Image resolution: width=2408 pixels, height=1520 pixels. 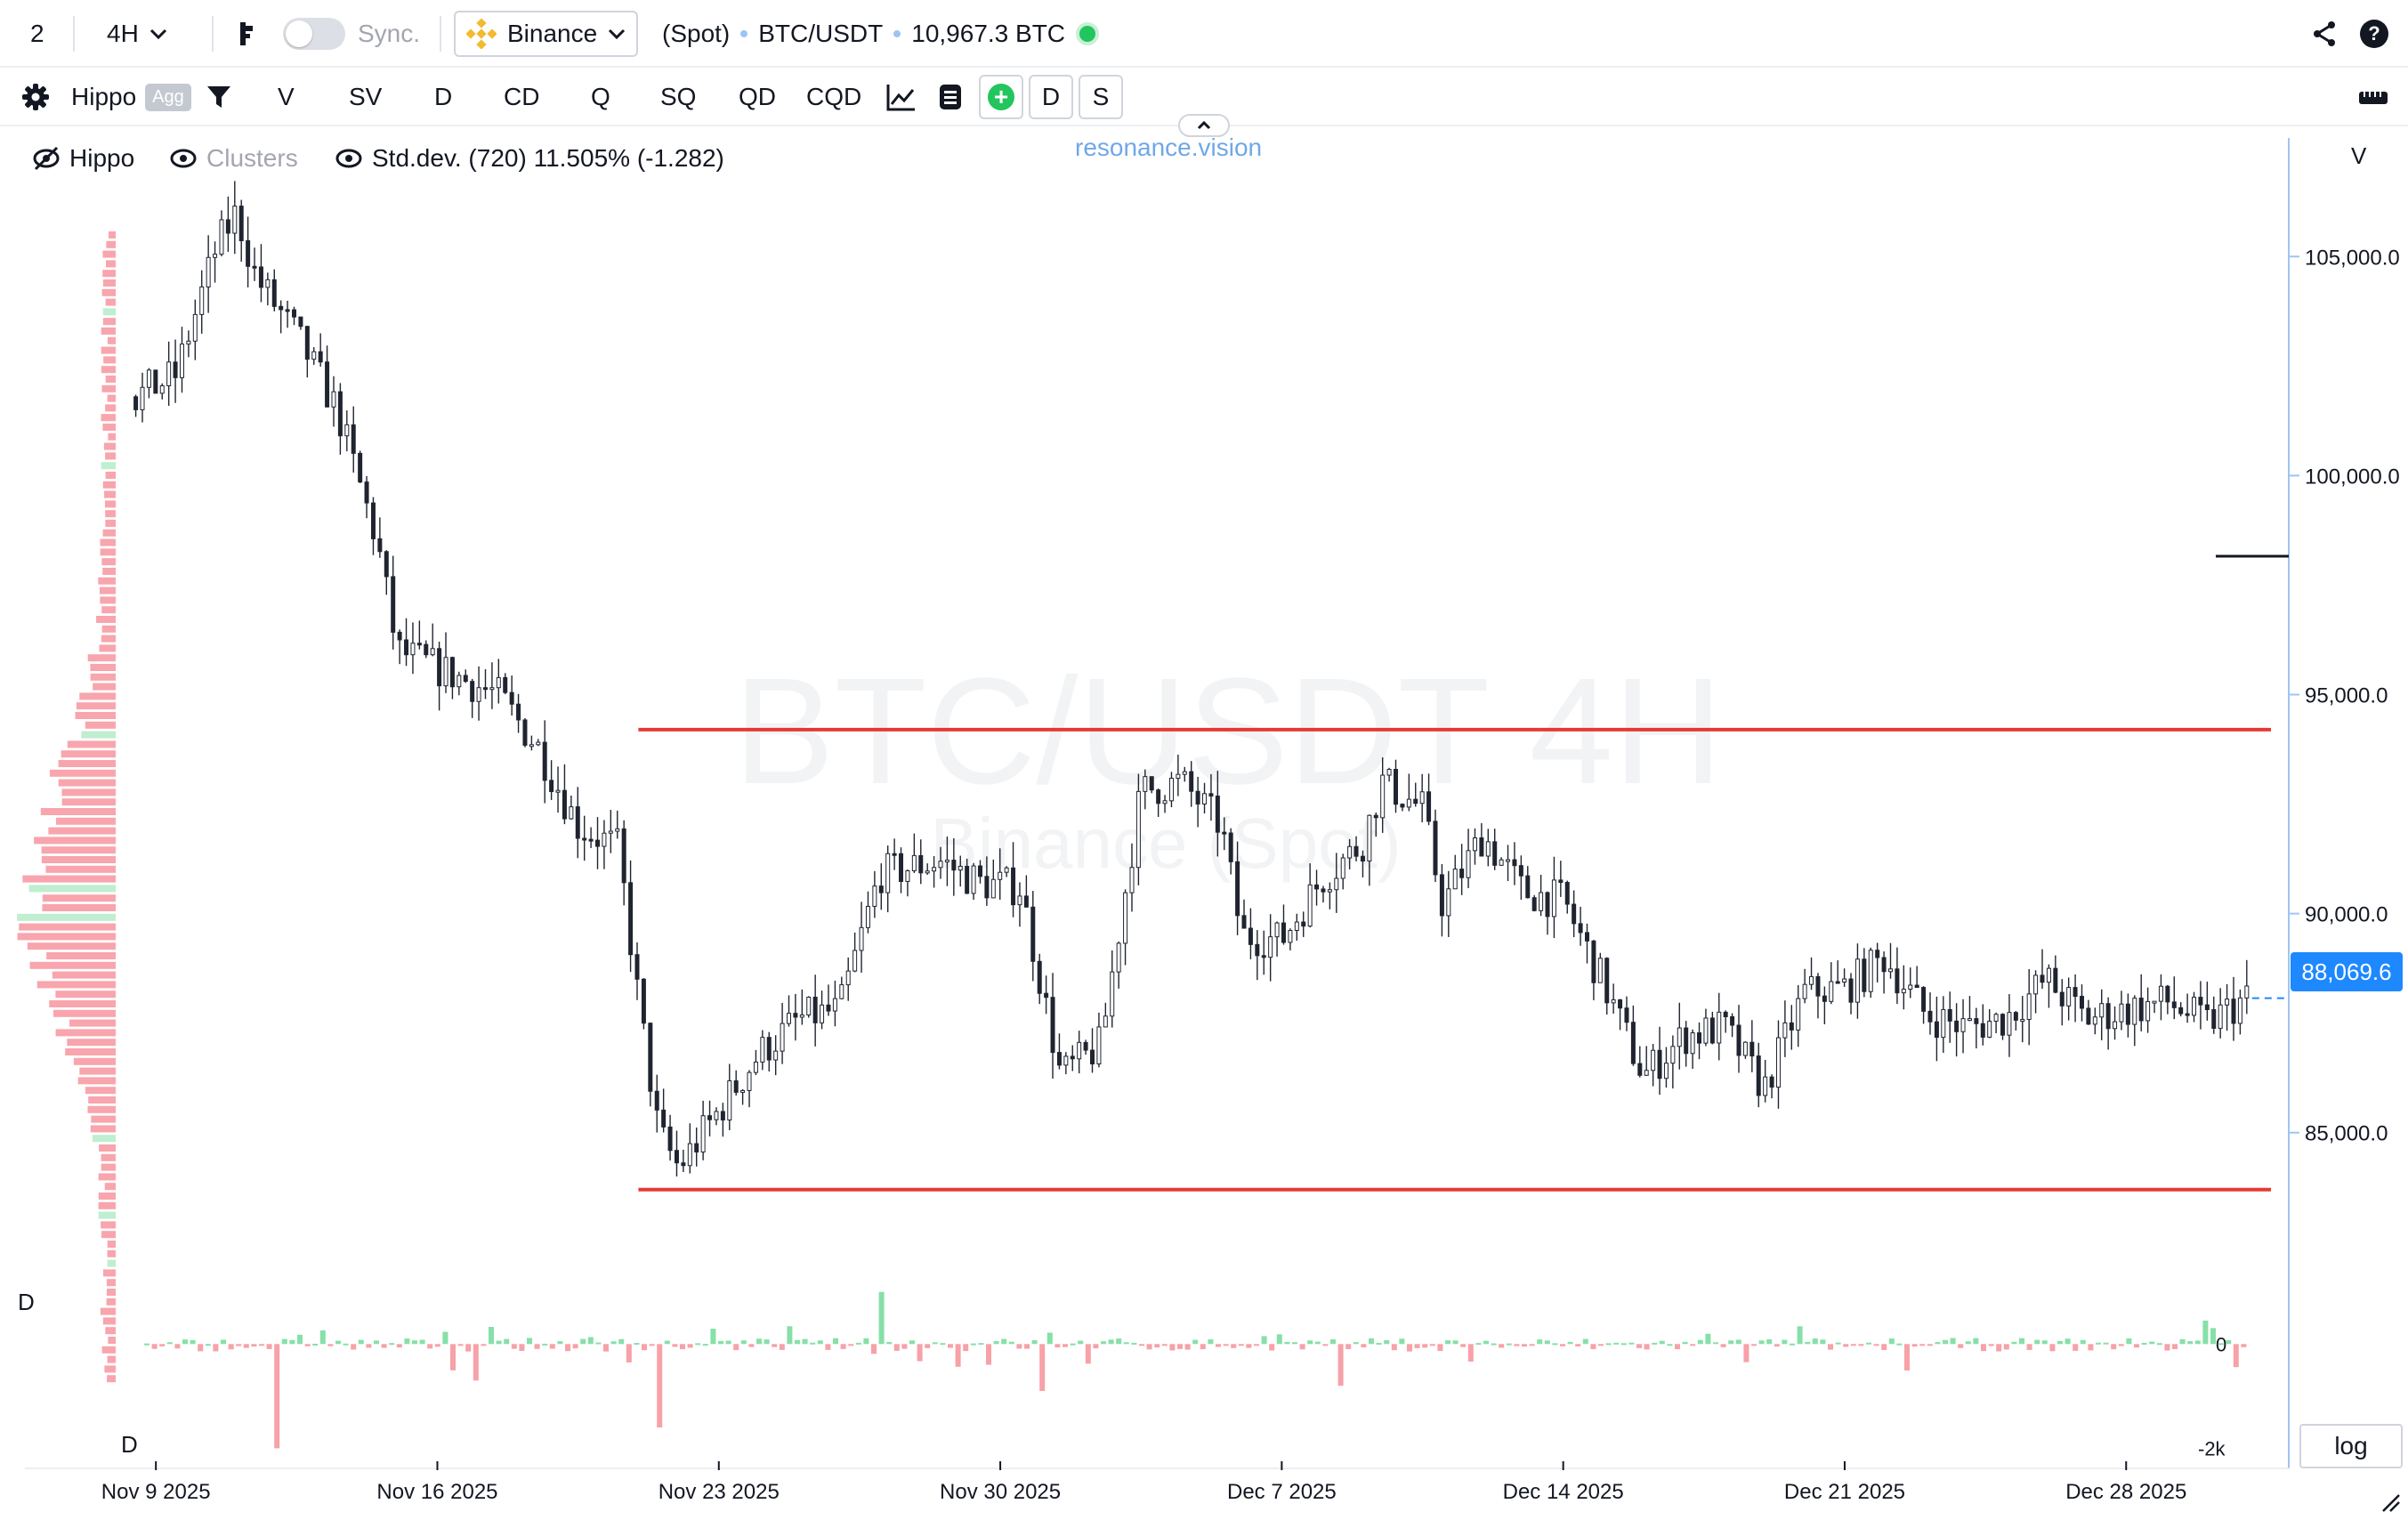 I want to click on indicator-select: Hippo Agg, so click(x=131, y=97).